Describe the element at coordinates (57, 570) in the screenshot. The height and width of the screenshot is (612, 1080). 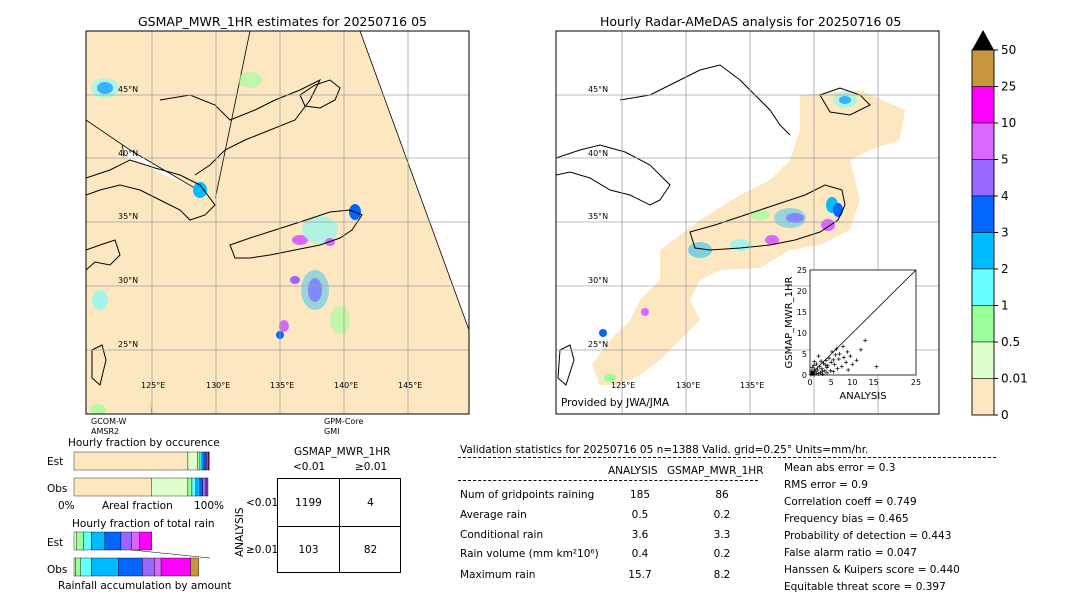
I see `totalrain-obs-label: Obs` at that location.